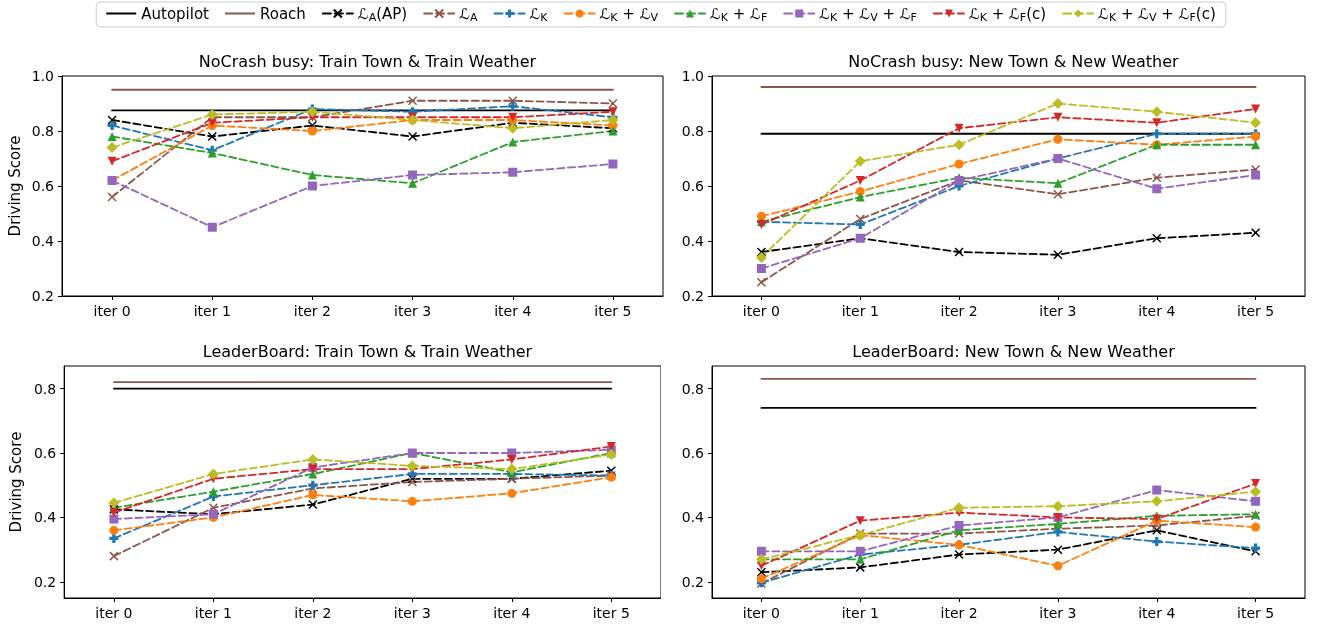 This screenshot has height=632, width=1322. I want to click on legend-label: Roach, so click(282, 13).